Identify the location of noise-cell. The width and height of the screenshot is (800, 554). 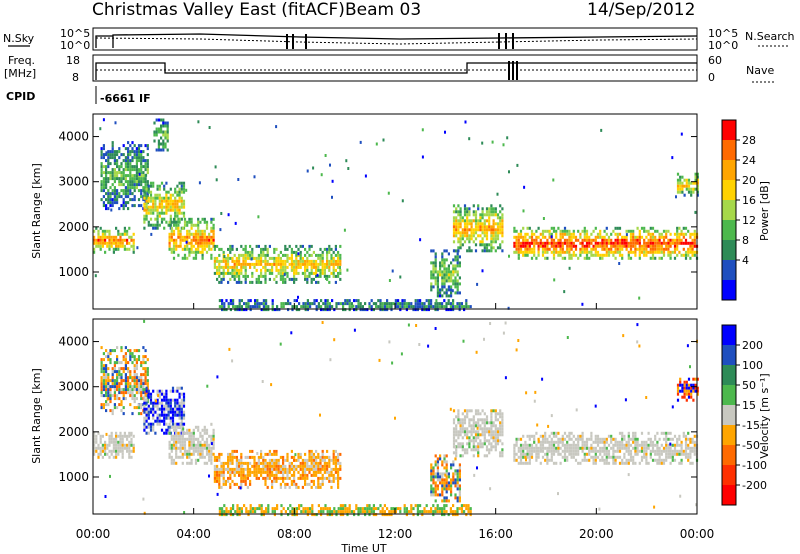
(115, 123).